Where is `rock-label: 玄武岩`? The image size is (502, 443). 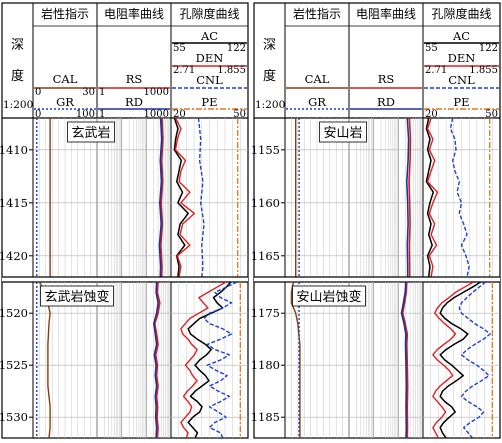
rock-label: 玄武岩 is located at coordinates (90, 133).